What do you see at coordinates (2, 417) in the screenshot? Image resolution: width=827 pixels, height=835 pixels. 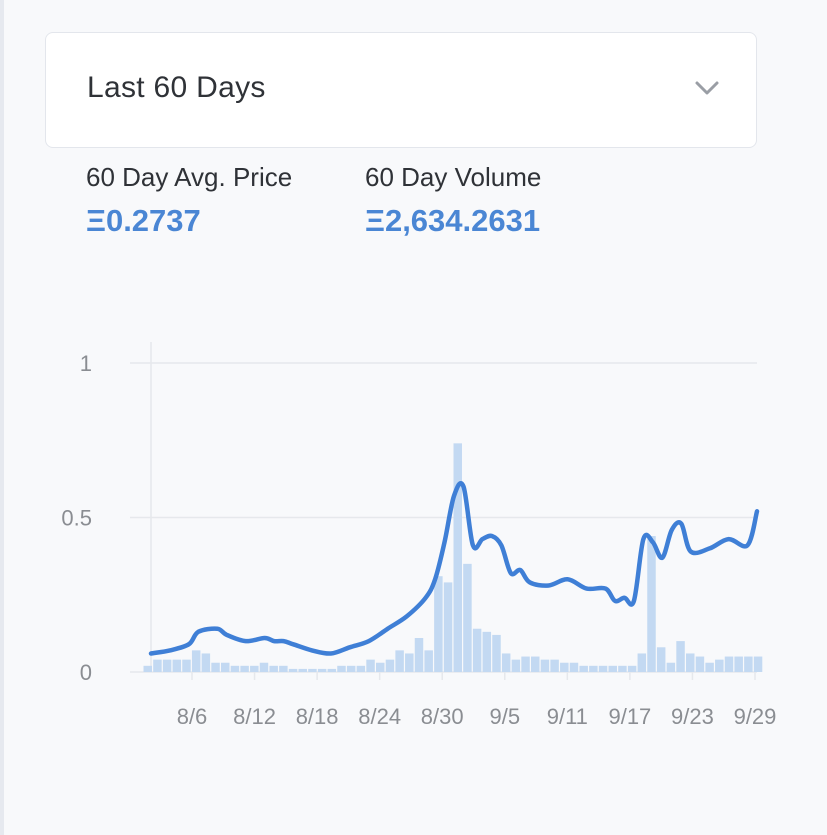 I see `panel-left-border` at bounding box center [2, 417].